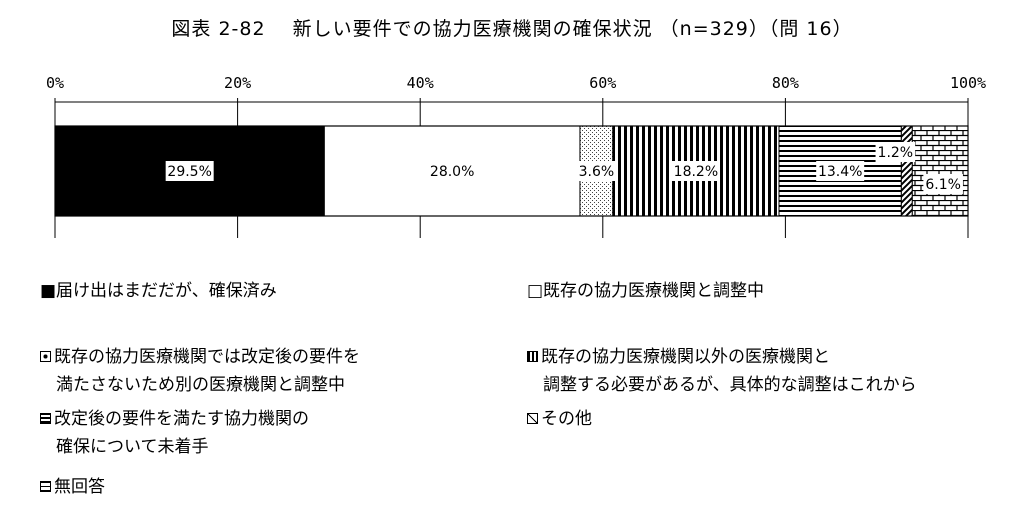 This screenshot has width=1024, height=524. I want to click on data-label-3: 3.6%, so click(596, 171).